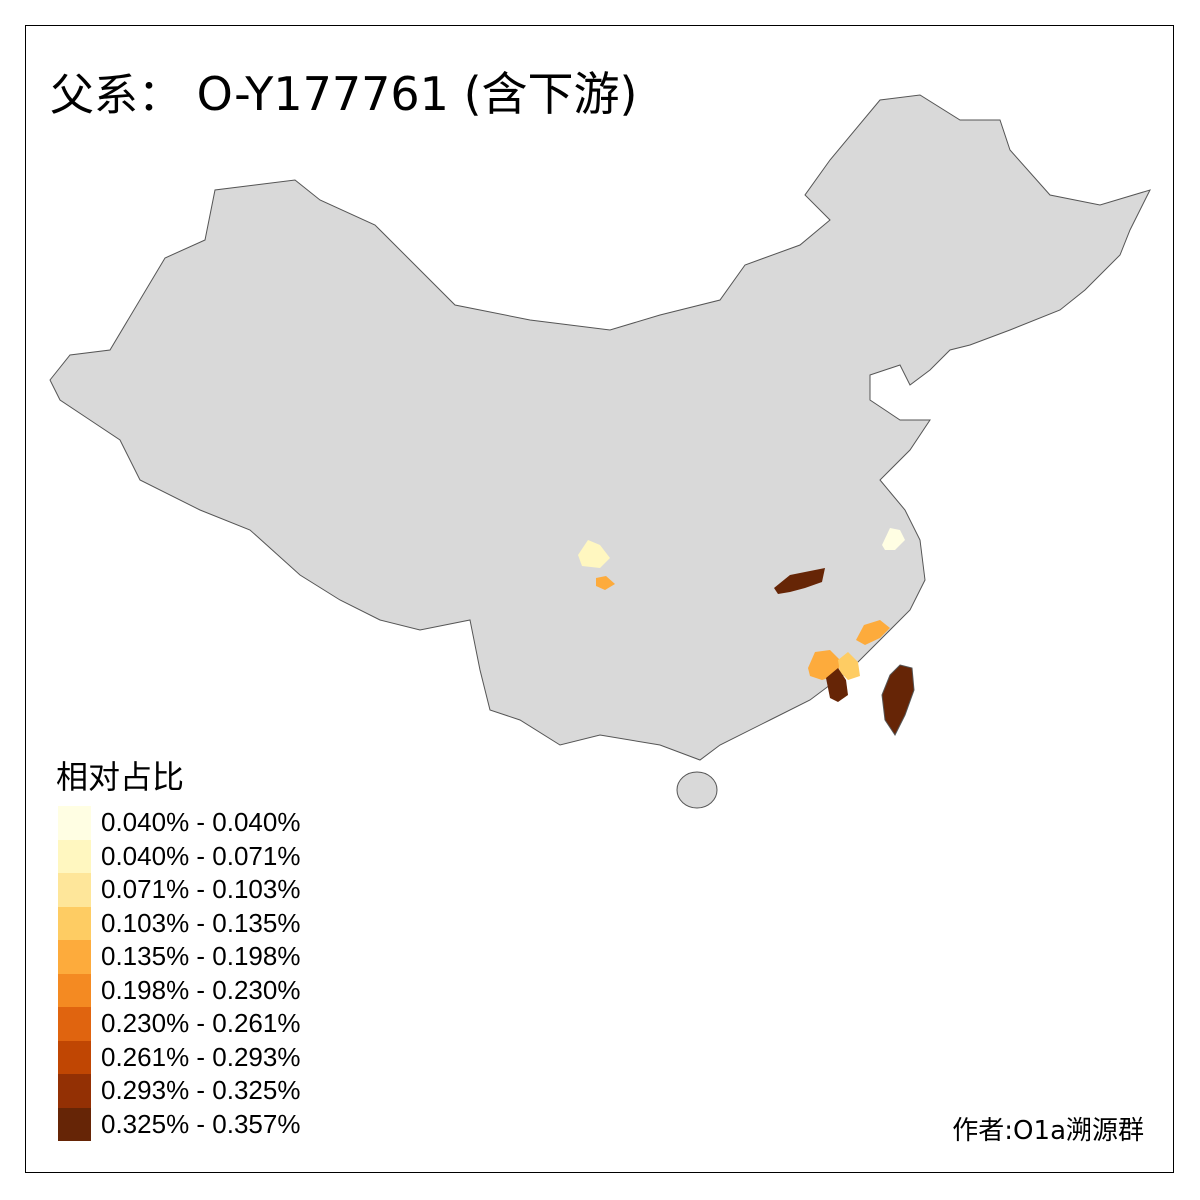 This screenshot has height=1200, width=1200. What do you see at coordinates (201, 956) in the screenshot?
I see `legend-label: 0.135% - 0.198%` at bounding box center [201, 956].